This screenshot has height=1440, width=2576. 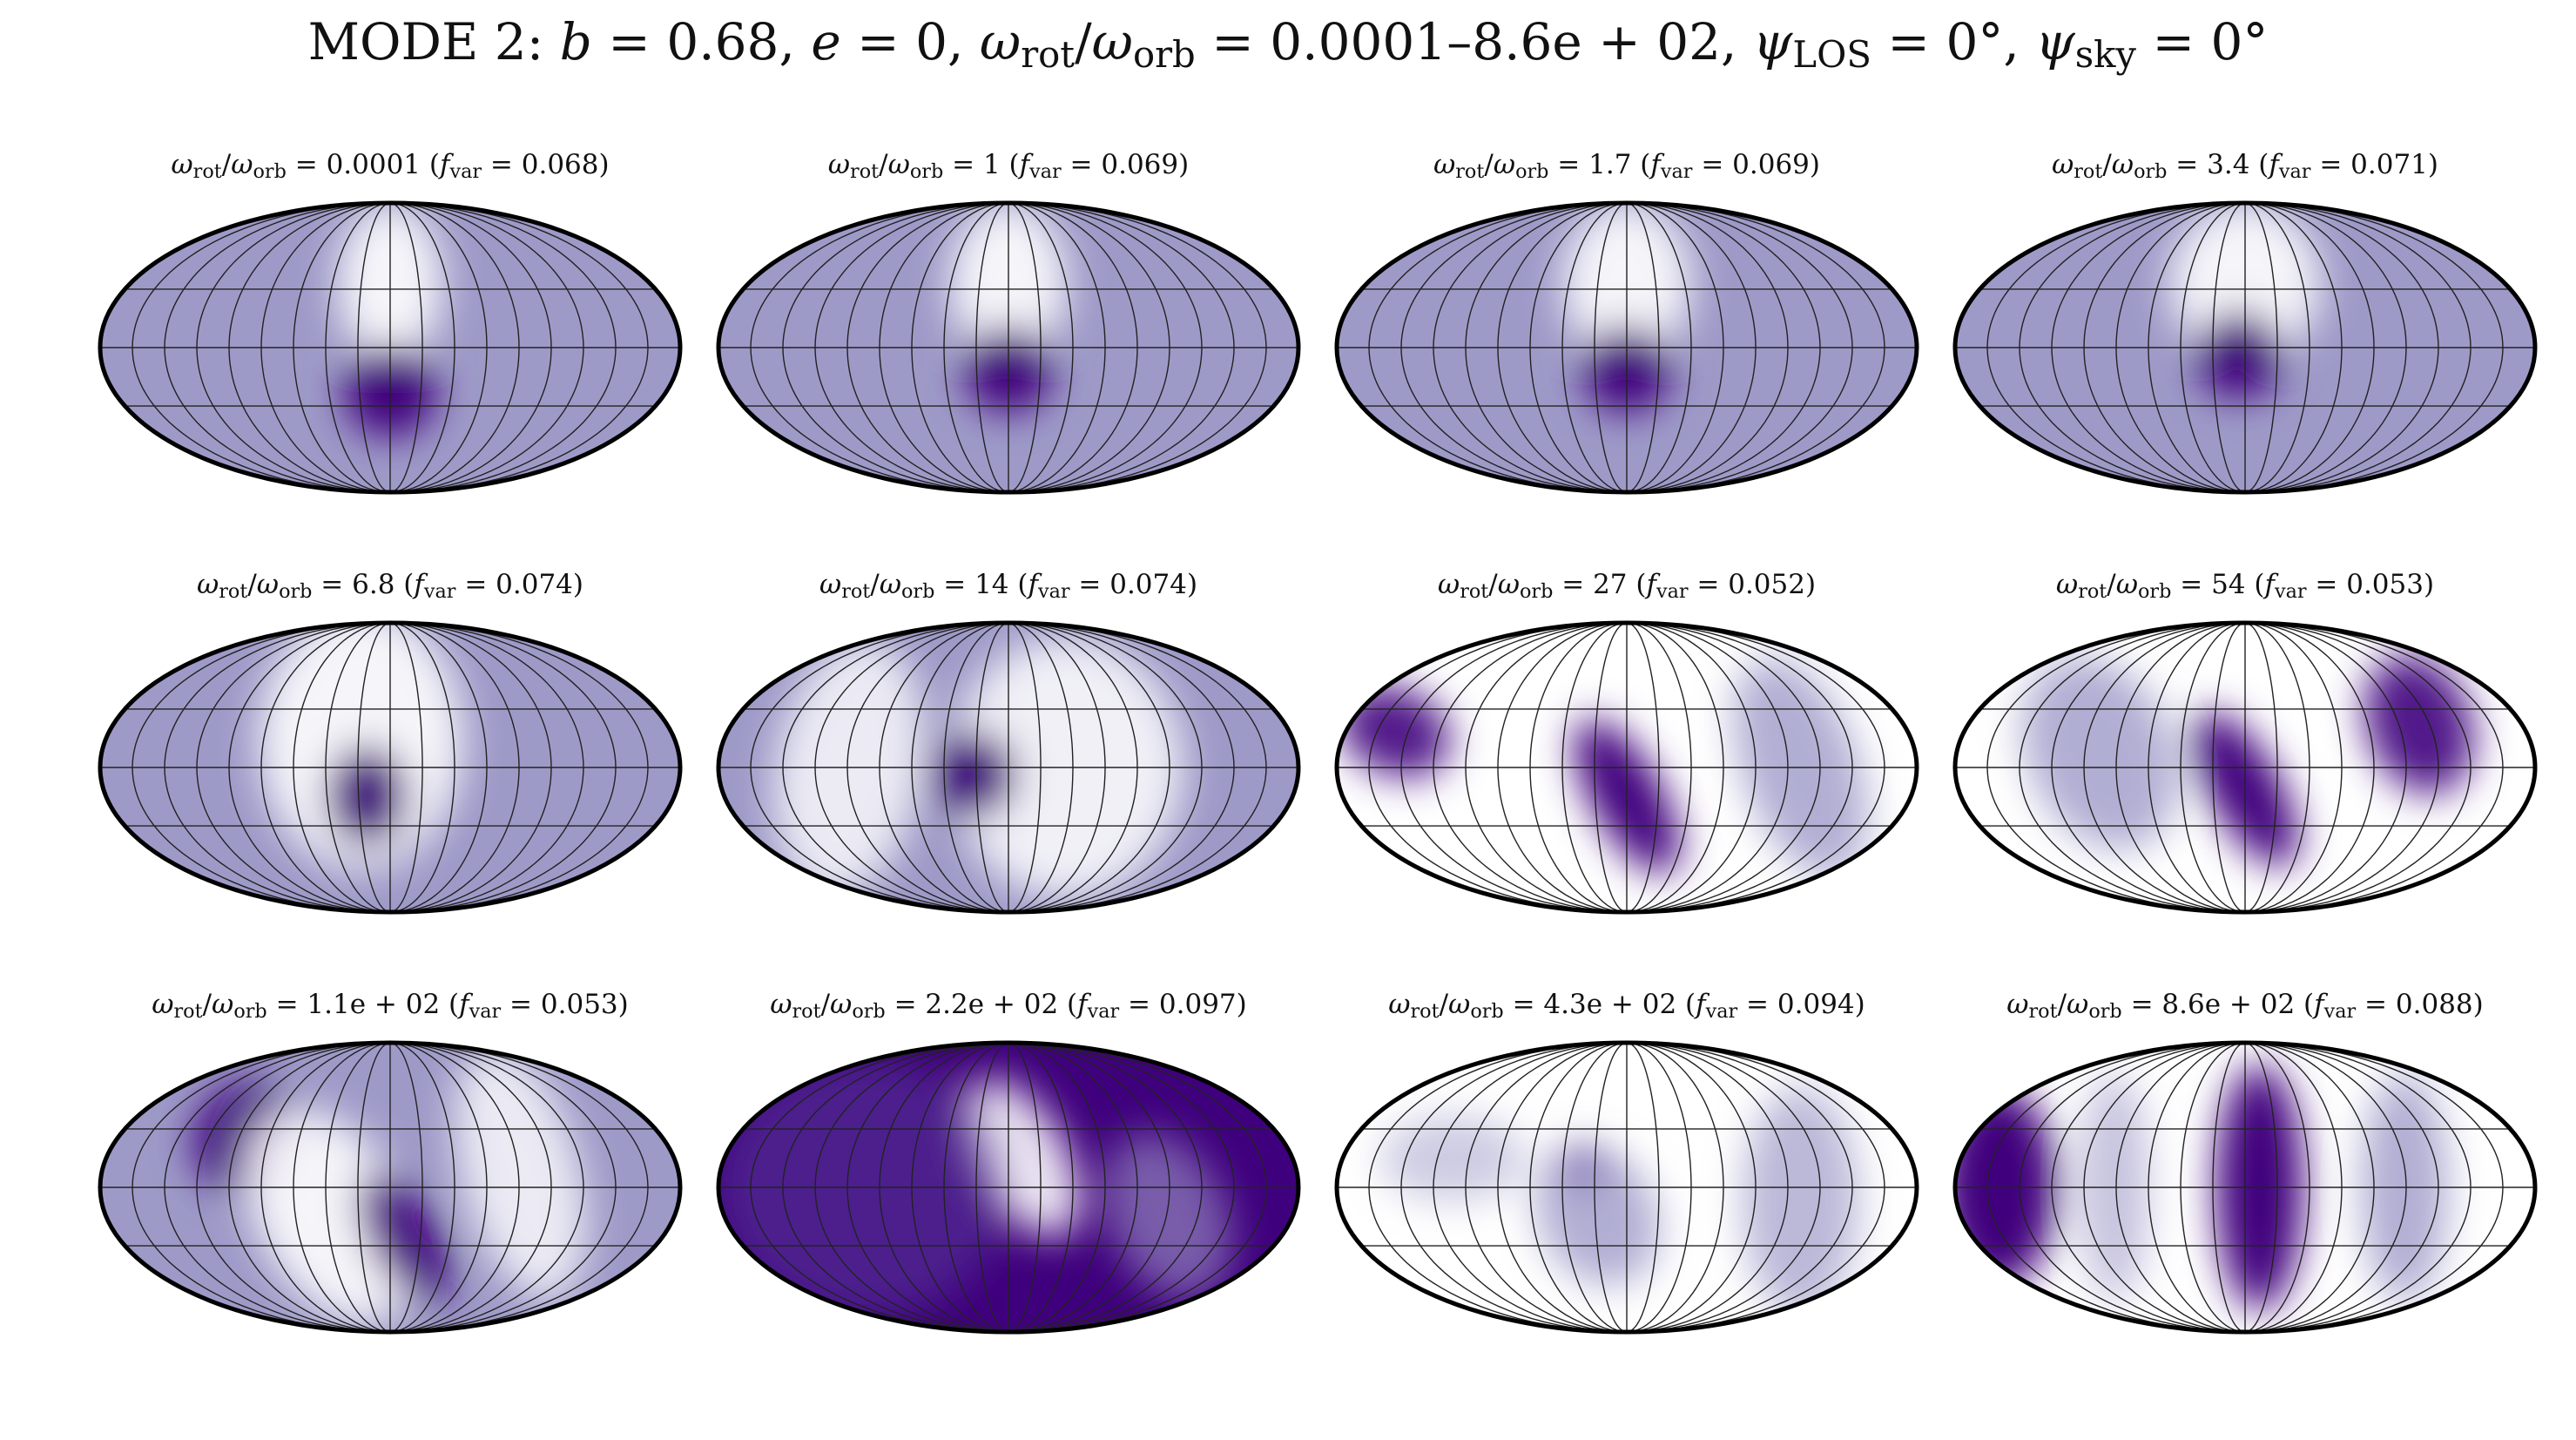 What do you see at coordinates (1496, 41) in the screenshot?
I see `title-ratio-range: 0.0001–8.6e + 02` at bounding box center [1496, 41].